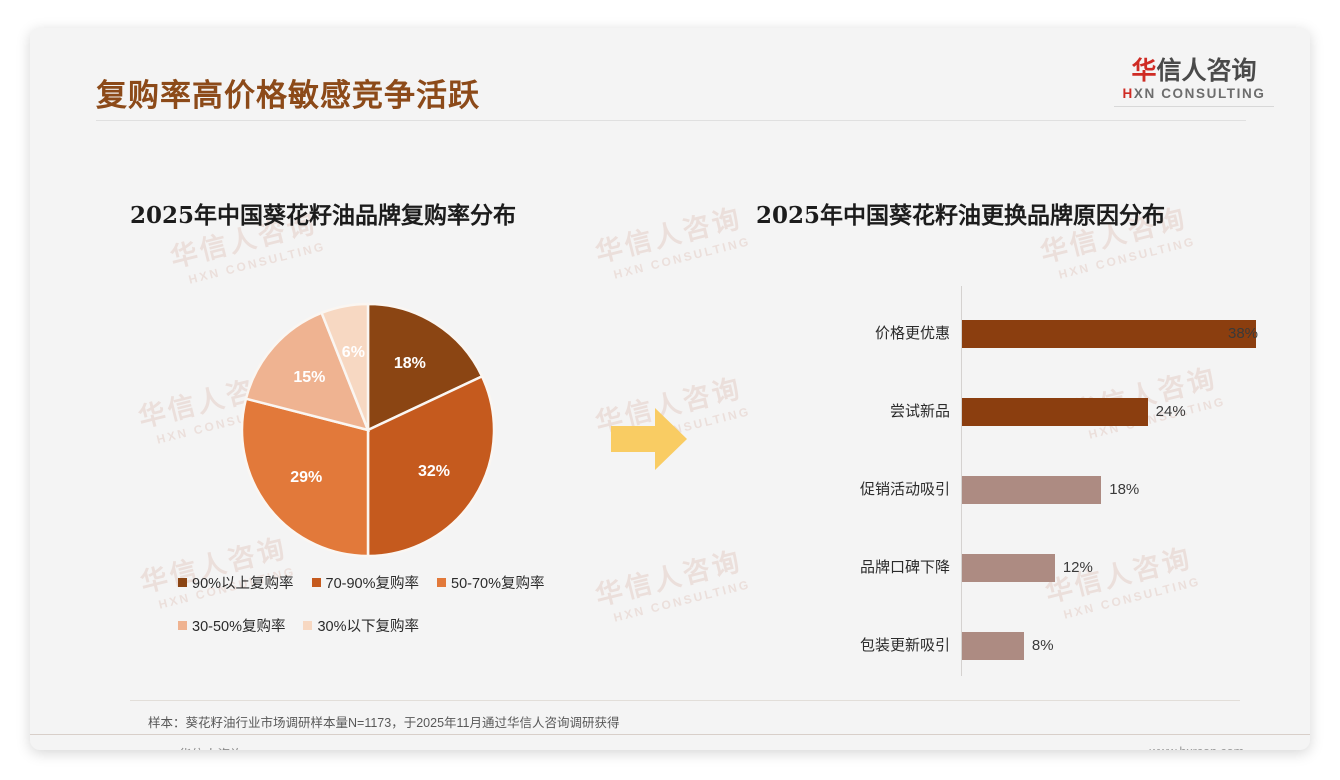 Image resolution: width=1340 pixels, height=780 pixels. I want to click on pie-slice-label: 32%, so click(433, 471).